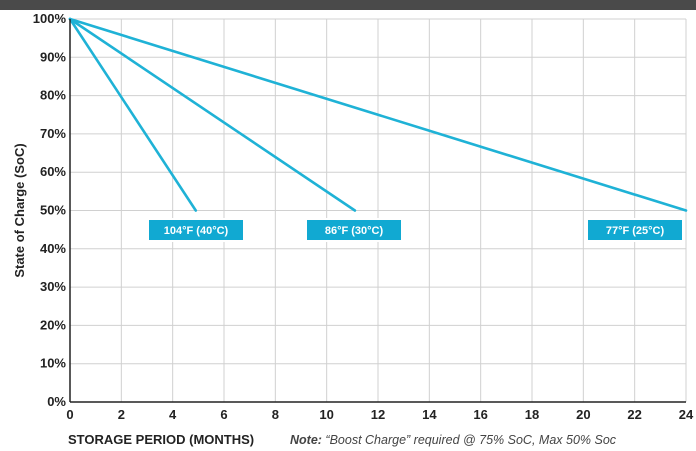 This screenshot has width=696, height=451. I want to click on x-tick-label: 6, so click(223, 414).